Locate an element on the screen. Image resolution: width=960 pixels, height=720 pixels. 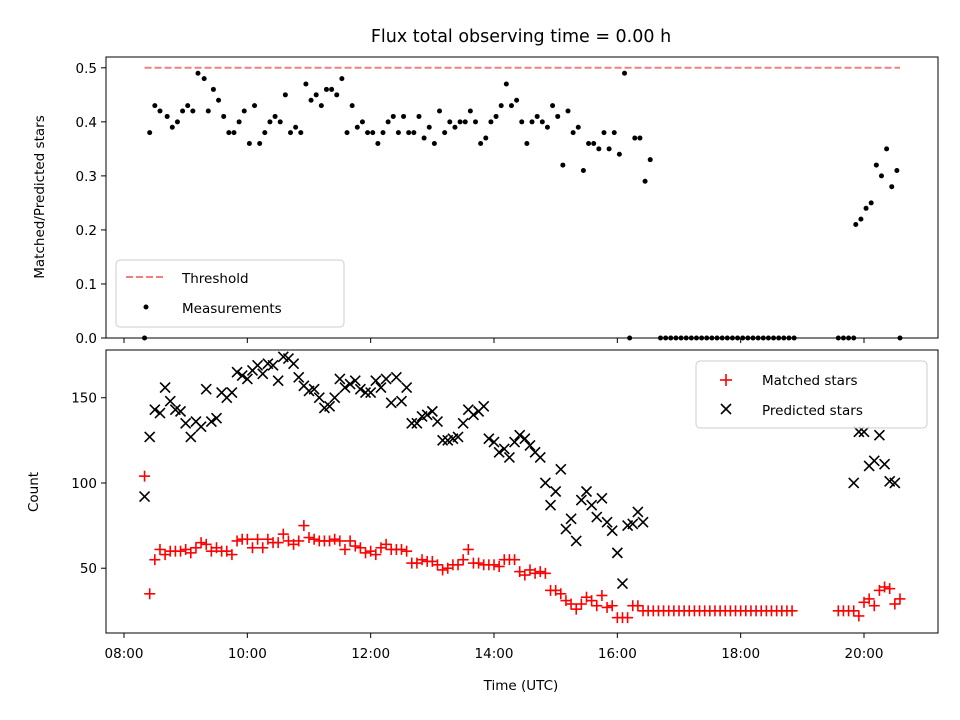
x-tick-label: 12:00 is located at coordinates (370, 654).